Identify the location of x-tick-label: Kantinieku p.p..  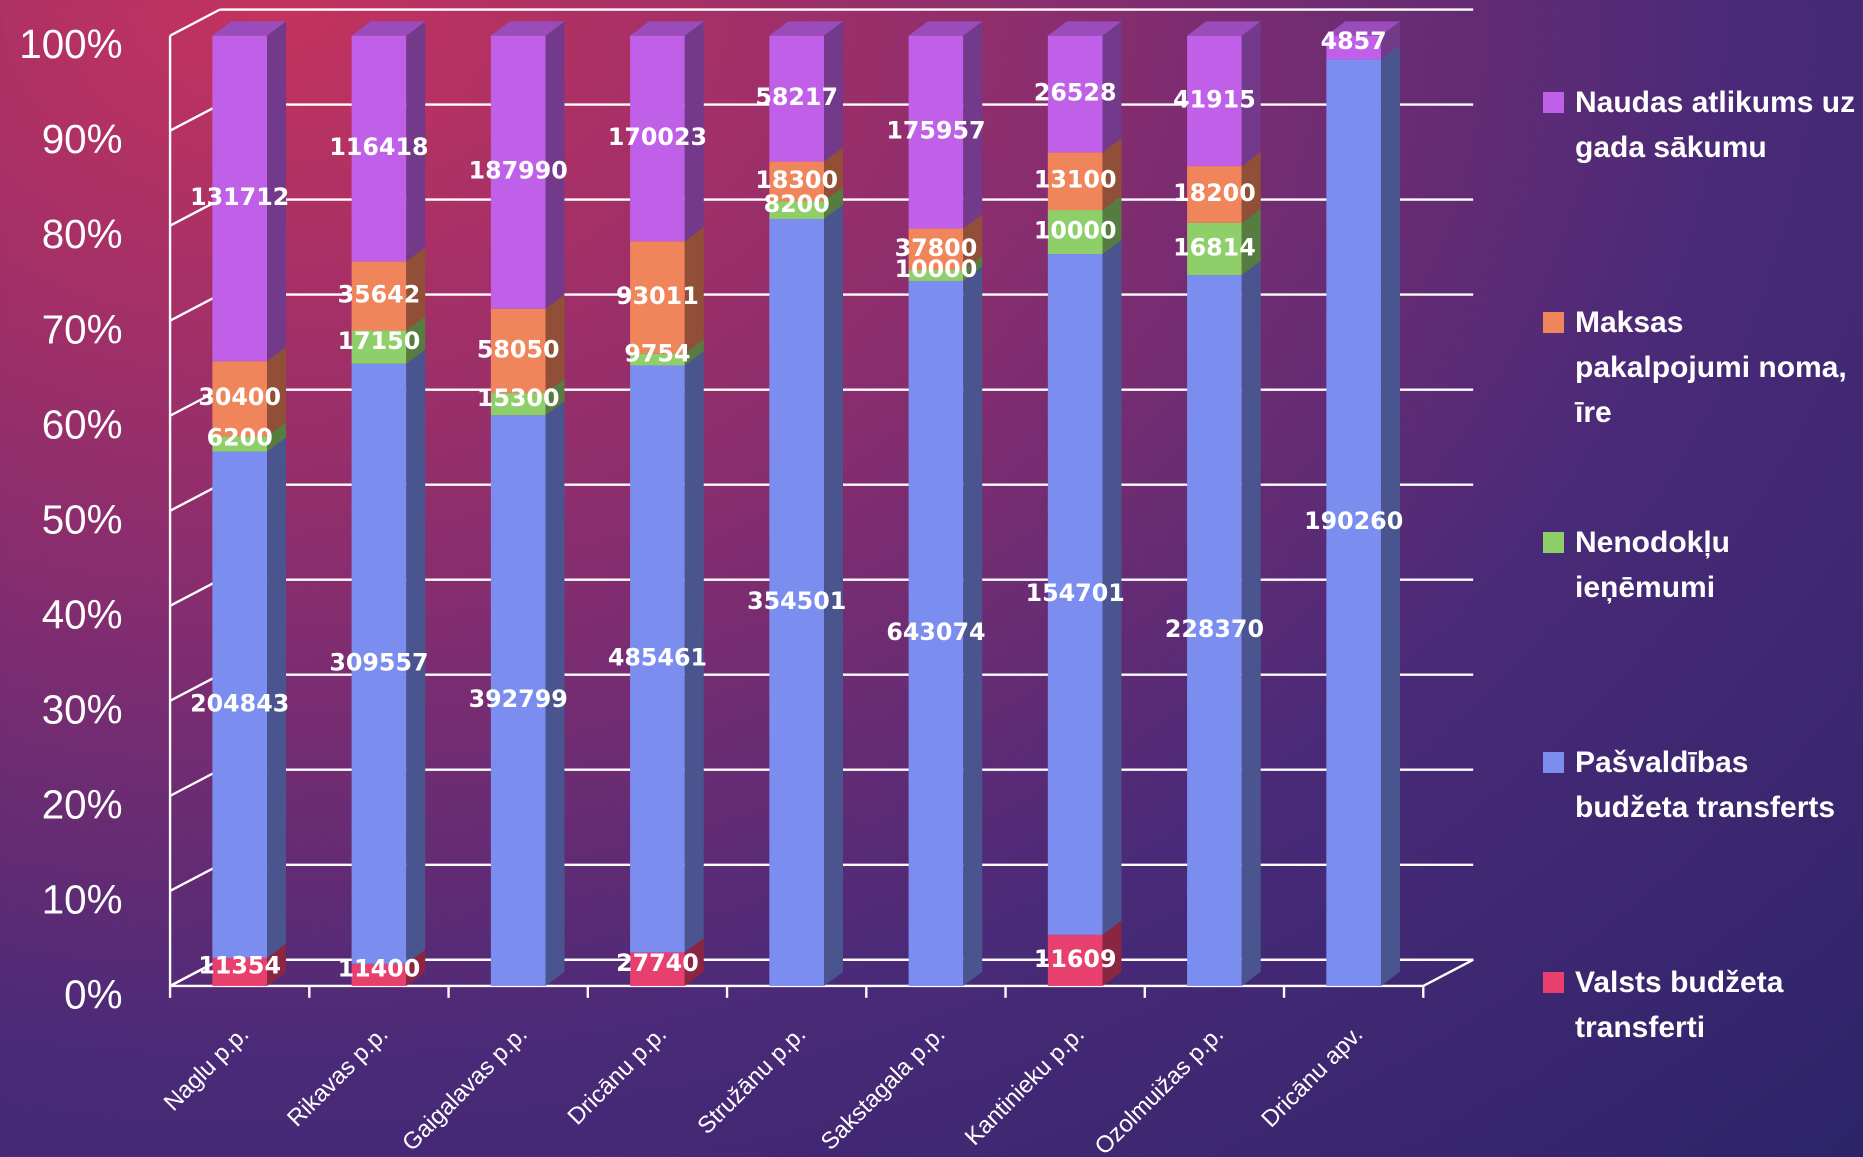
(1025, 1086).